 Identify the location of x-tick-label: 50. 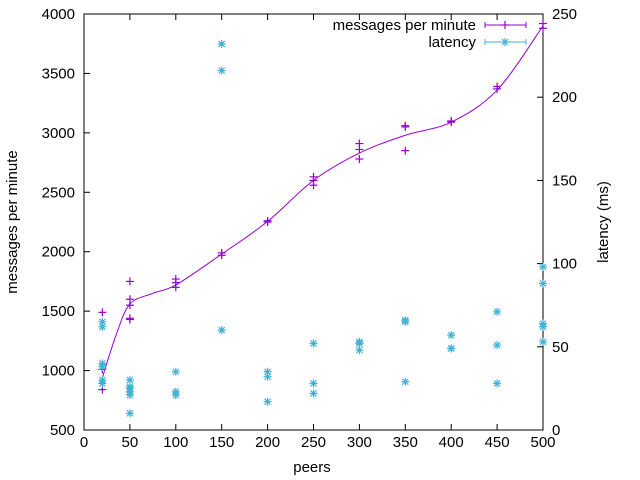
(130, 442).